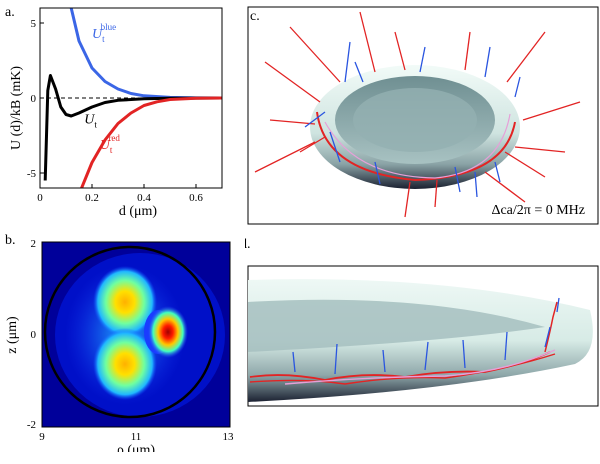  What do you see at coordinates (92, 198) in the screenshot?
I see `panel-a-xtick: 0.2` at bounding box center [92, 198].